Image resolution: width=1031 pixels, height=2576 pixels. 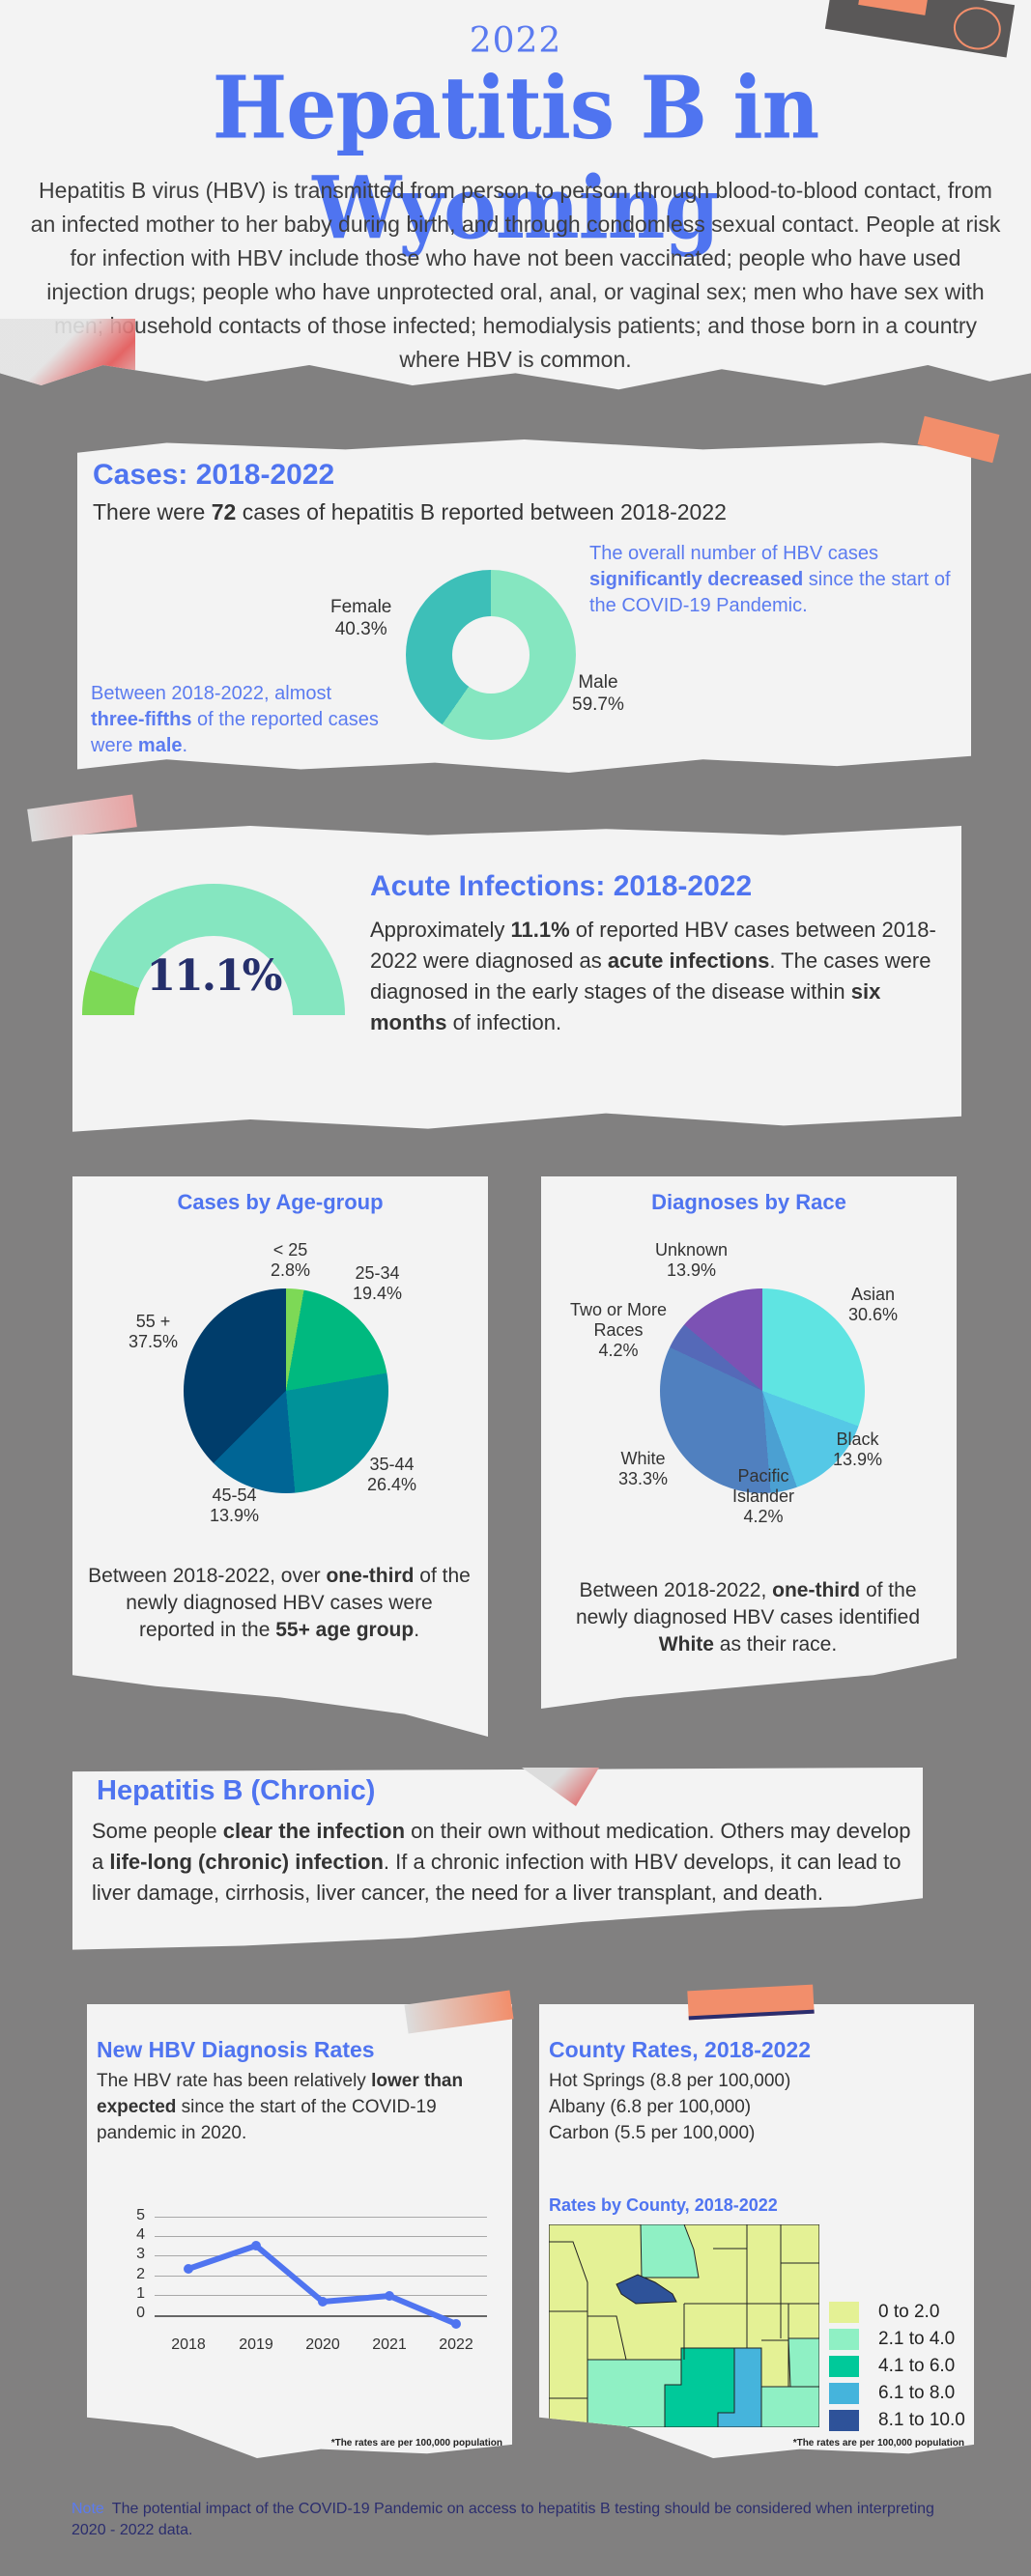 What do you see at coordinates (878, 2443) in the screenshot?
I see `county-footnote: *The rates are per 100,000 population` at bounding box center [878, 2443].